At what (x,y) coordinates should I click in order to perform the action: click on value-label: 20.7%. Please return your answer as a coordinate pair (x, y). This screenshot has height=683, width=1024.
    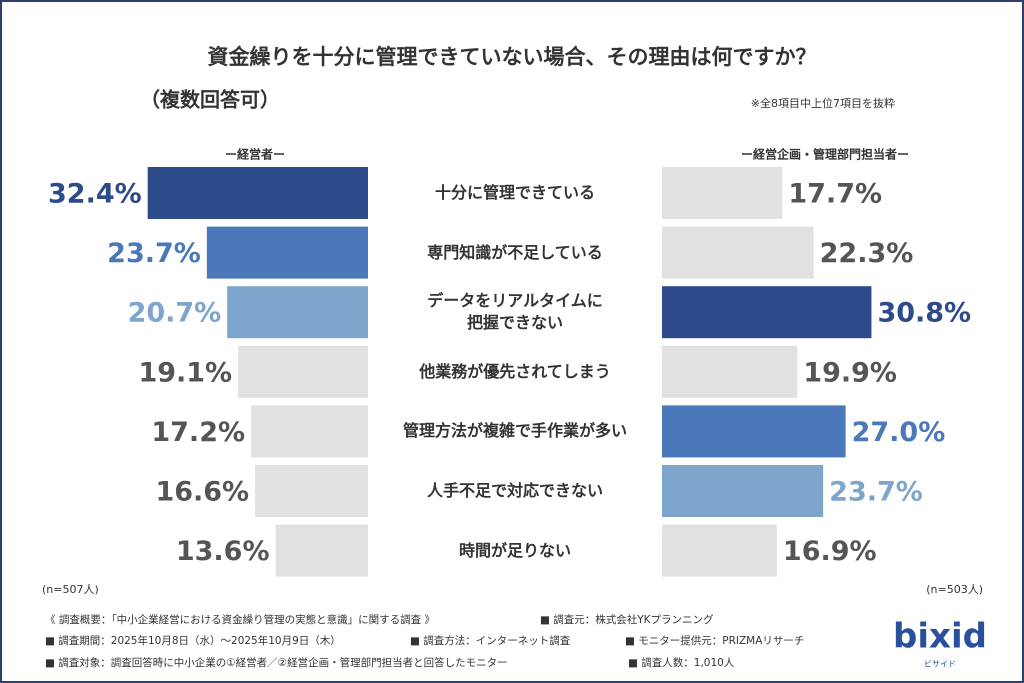
    Looking at the image, I should click on (175, 313).